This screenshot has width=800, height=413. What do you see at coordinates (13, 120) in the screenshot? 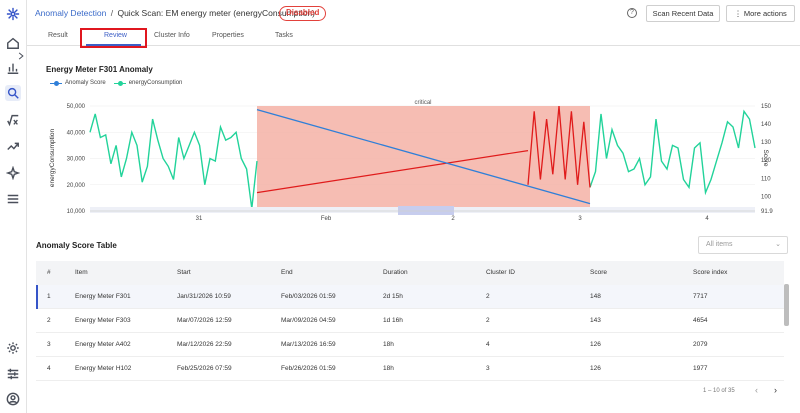
I see `formula-icon` at bounding box center [13, 120].